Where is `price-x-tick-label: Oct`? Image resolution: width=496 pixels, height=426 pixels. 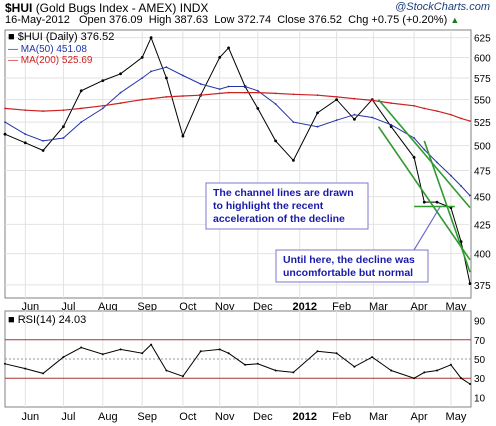 price-x-tick-label: Oct is located at coordinates (187, 307).